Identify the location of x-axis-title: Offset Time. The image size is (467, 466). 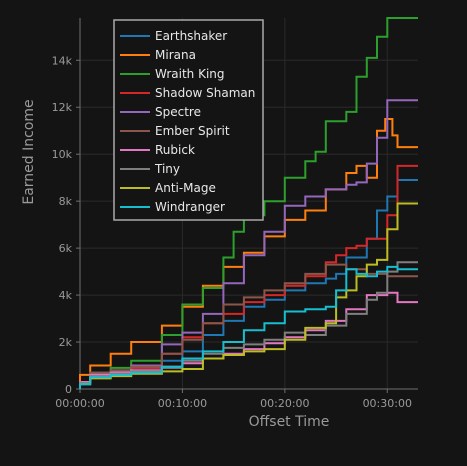
(289, 422).